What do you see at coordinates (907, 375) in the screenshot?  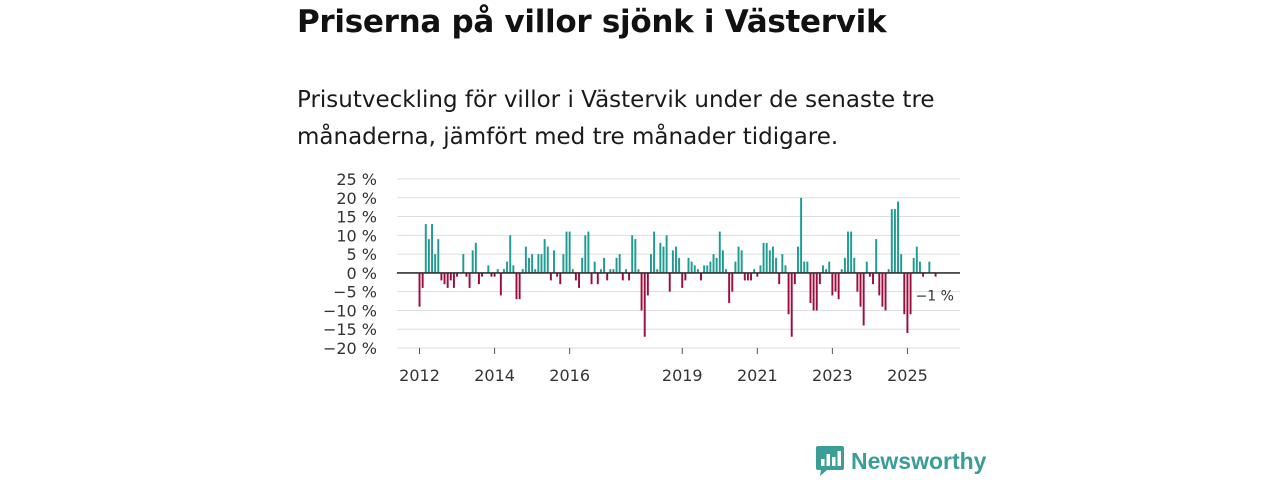 I see `x-tick-label: 2025` at bounding box center [907, 375].